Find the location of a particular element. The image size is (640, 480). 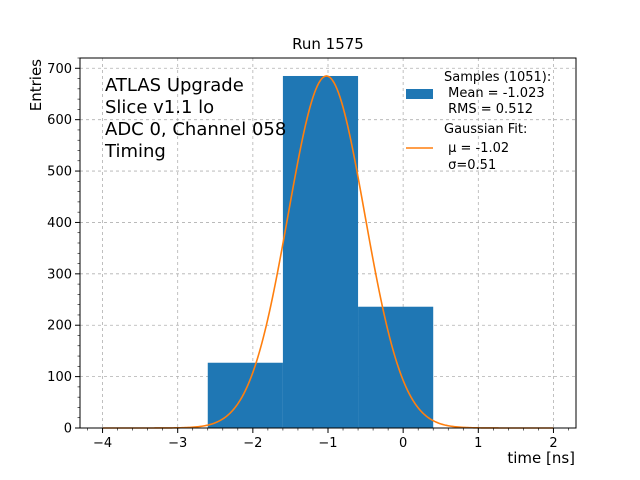

y-tick-label: 400 is located at coordinates (59, 223).